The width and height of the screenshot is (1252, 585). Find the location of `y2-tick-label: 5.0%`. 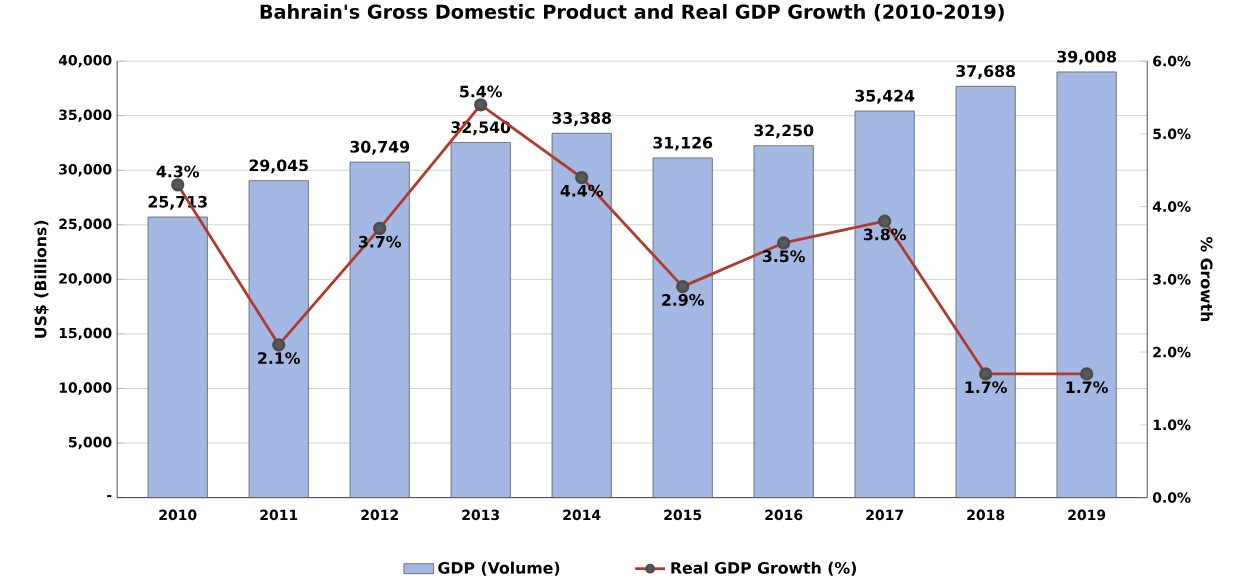

y2-tick-label: 5.0% is located at coordinates (1172, 134).